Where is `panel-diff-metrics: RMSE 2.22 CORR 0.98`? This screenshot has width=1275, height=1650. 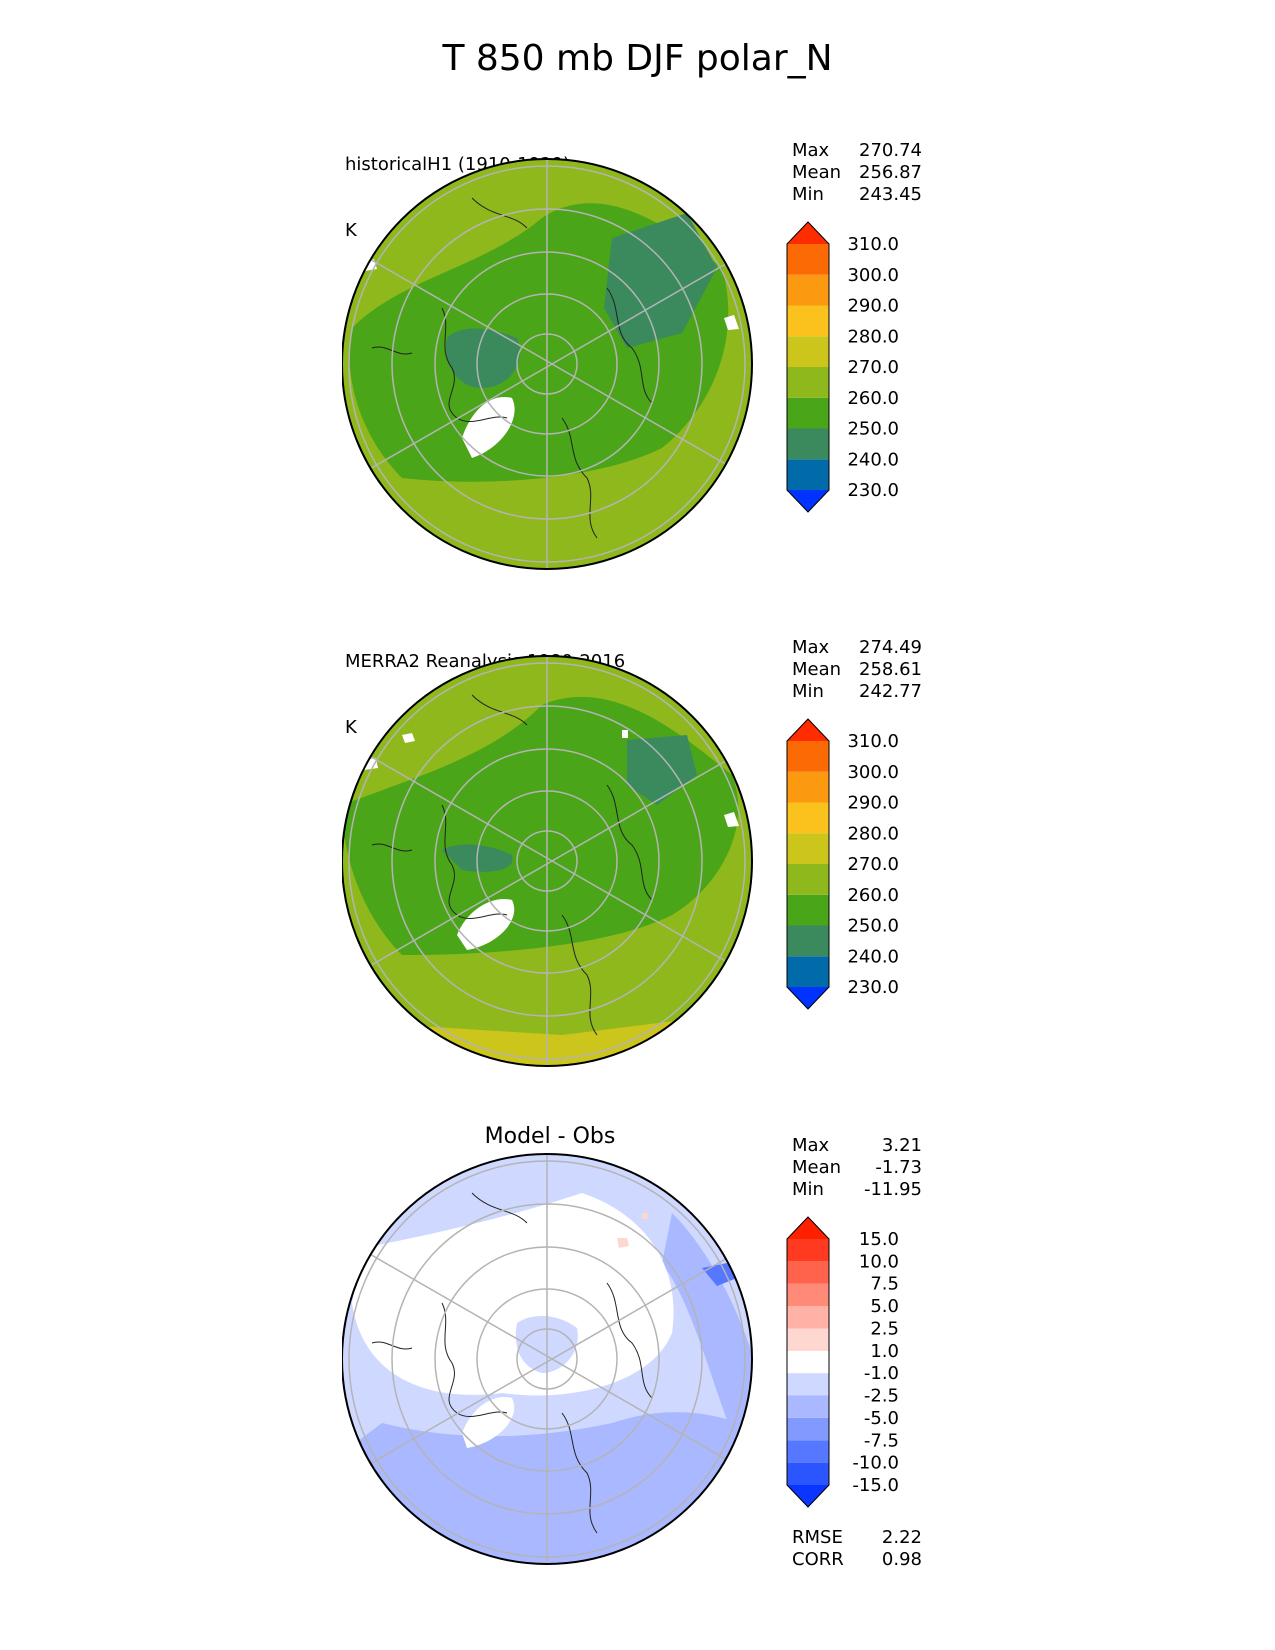 panel-diff-metrics: RMSE 2.22 CORR 0.98 is located at coordinates (857, 1549).